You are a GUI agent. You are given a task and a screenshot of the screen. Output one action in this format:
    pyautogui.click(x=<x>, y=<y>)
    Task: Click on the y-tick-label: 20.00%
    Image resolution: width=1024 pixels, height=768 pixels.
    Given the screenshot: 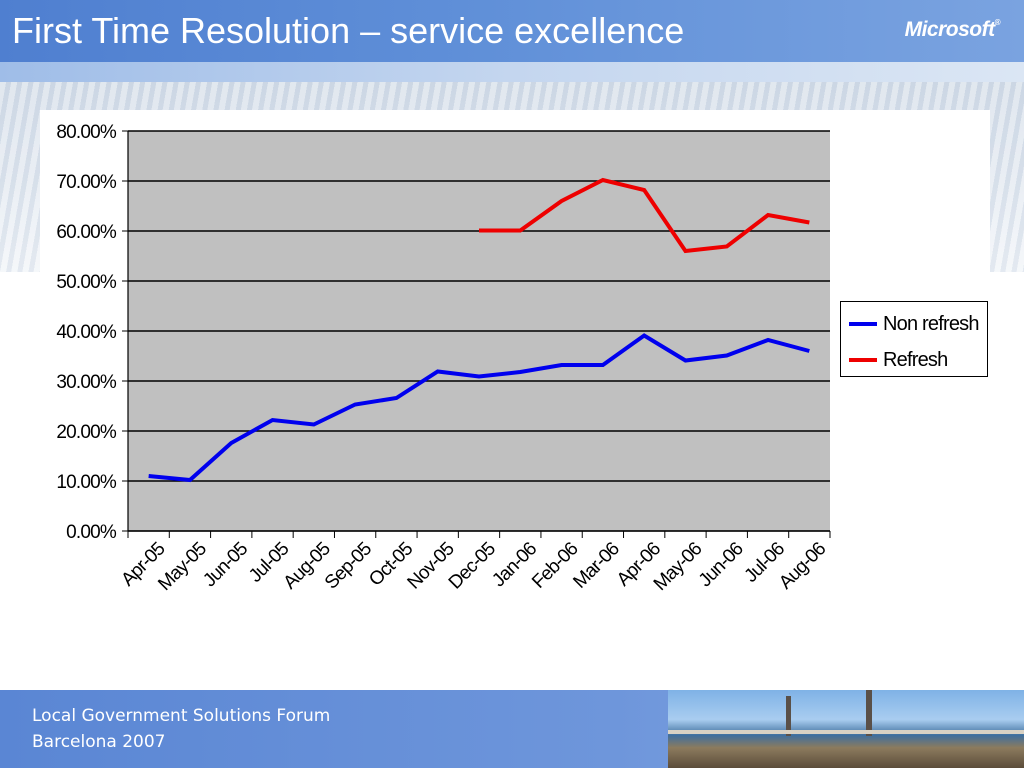 What is the action you would take?
    pyautogui.click(x=86, y=432)
    